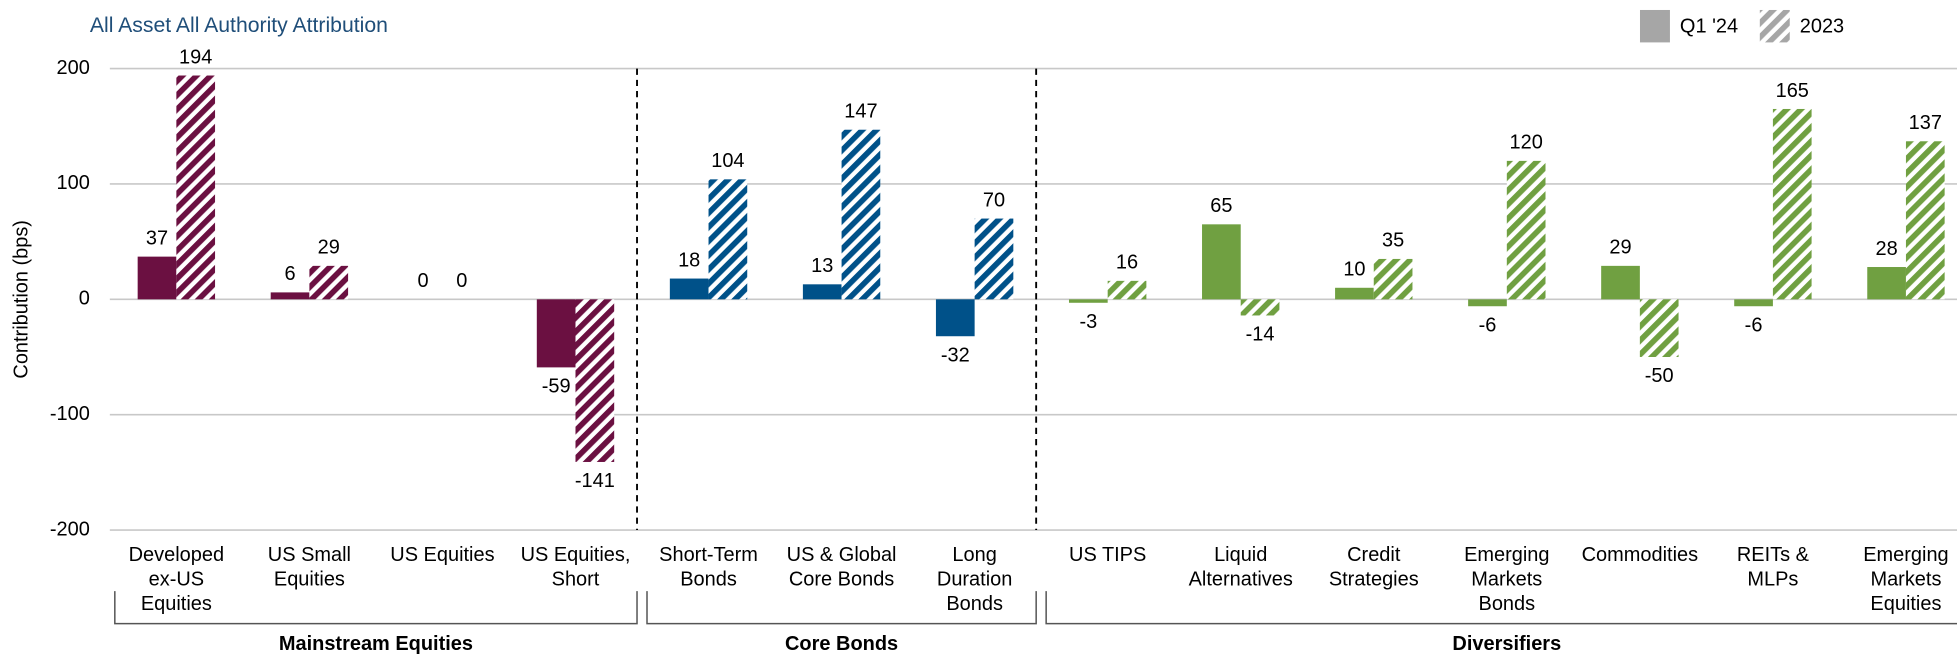 This screenshot has height=661, width=1957. Describe the element at coordinates (73, 68) in the screenshot. I see `y-tick-label: 200` at that location.